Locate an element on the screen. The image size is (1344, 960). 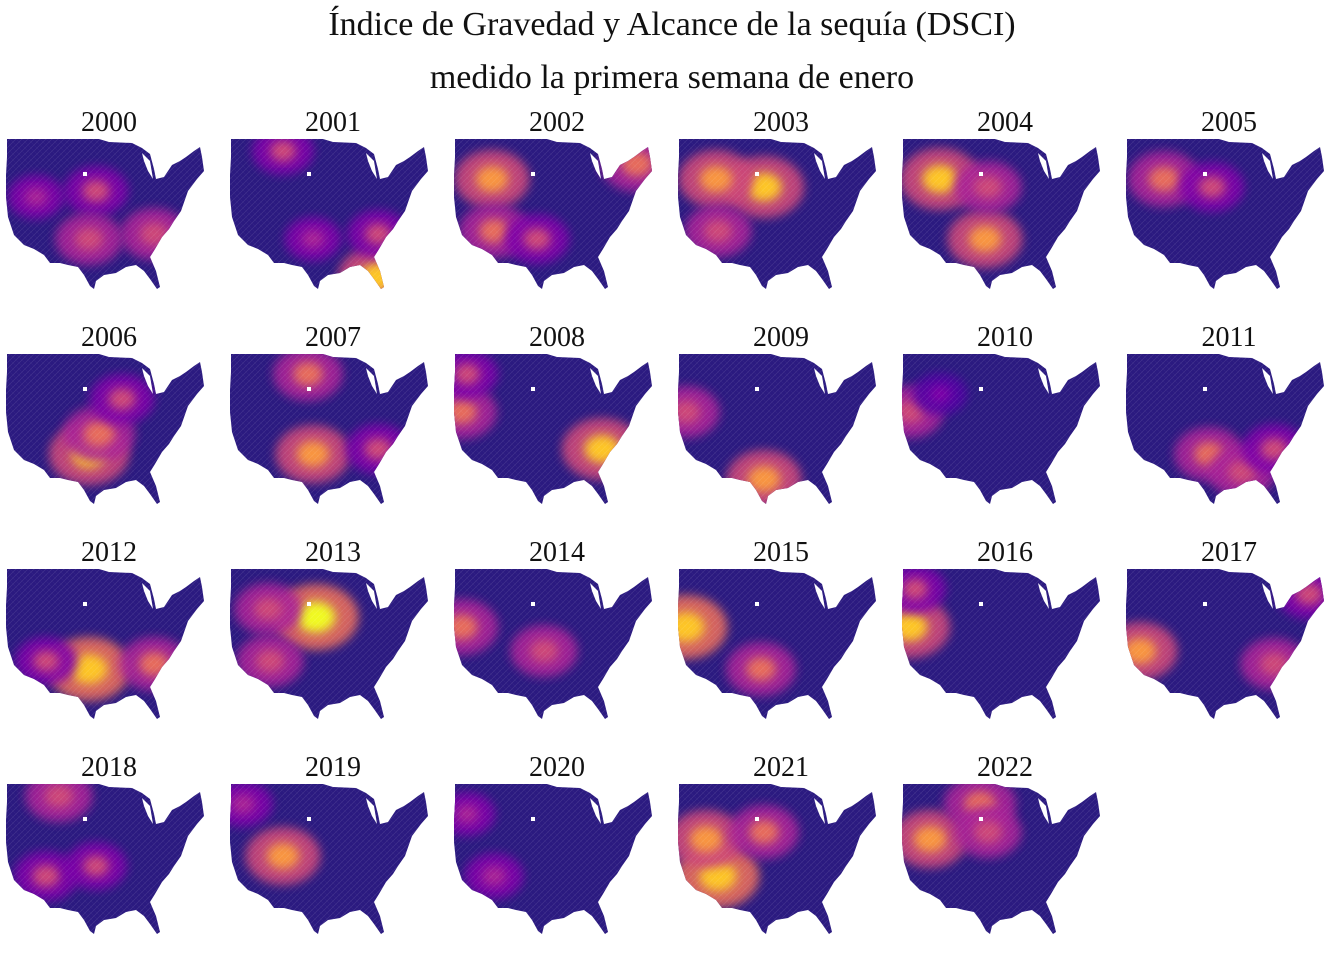
map-panel: 2010 is located at coordinates (1005, 413).